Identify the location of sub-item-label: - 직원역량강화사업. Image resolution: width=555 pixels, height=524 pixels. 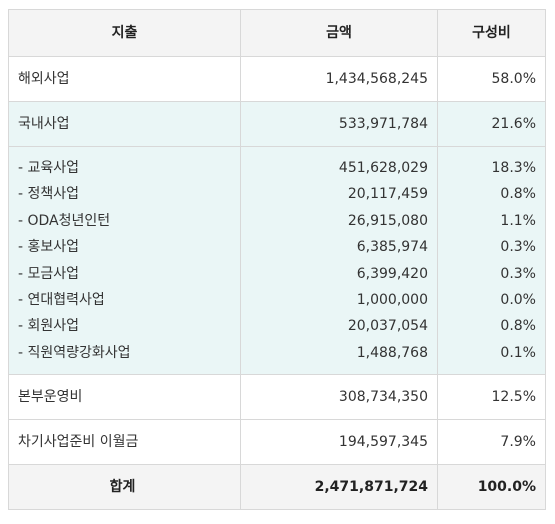
(74, 352).